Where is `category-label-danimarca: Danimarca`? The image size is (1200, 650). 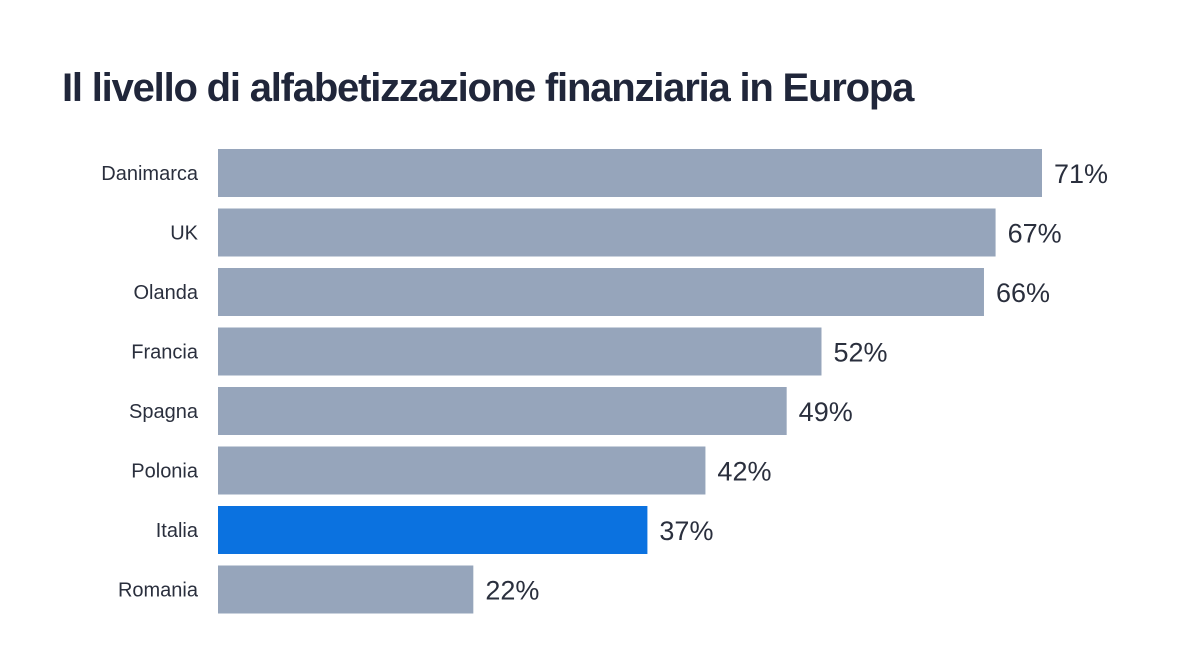 category-label-danimarca: Danimarca is located at coordinates (150, 174).